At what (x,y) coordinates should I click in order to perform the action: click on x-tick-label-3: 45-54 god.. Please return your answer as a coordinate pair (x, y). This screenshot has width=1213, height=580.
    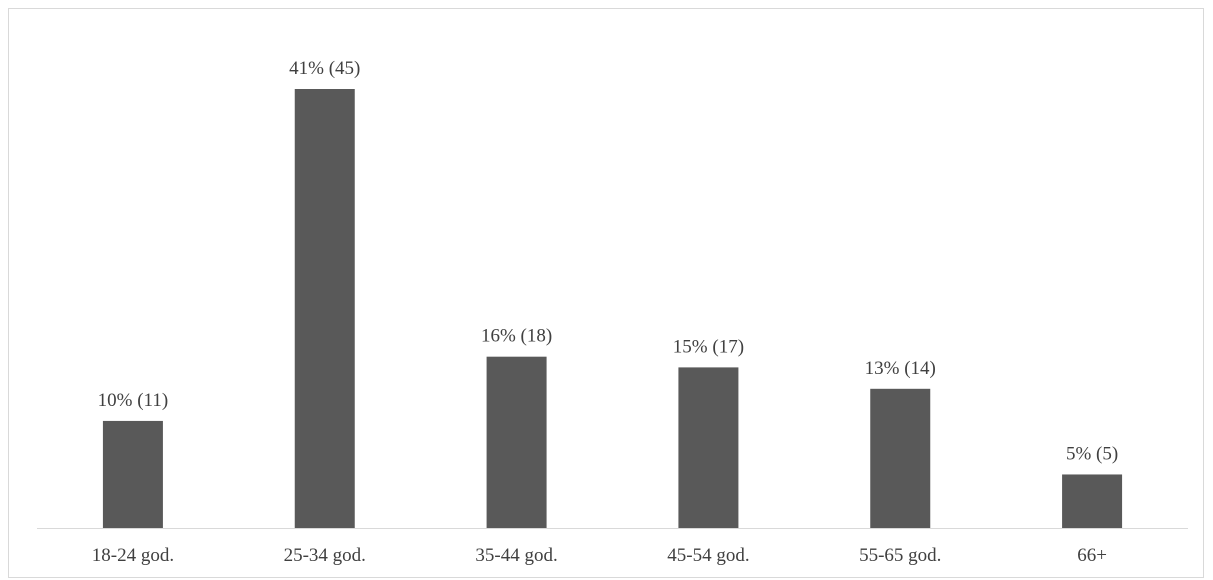
    Looking at the image, I should click on (708, 555).